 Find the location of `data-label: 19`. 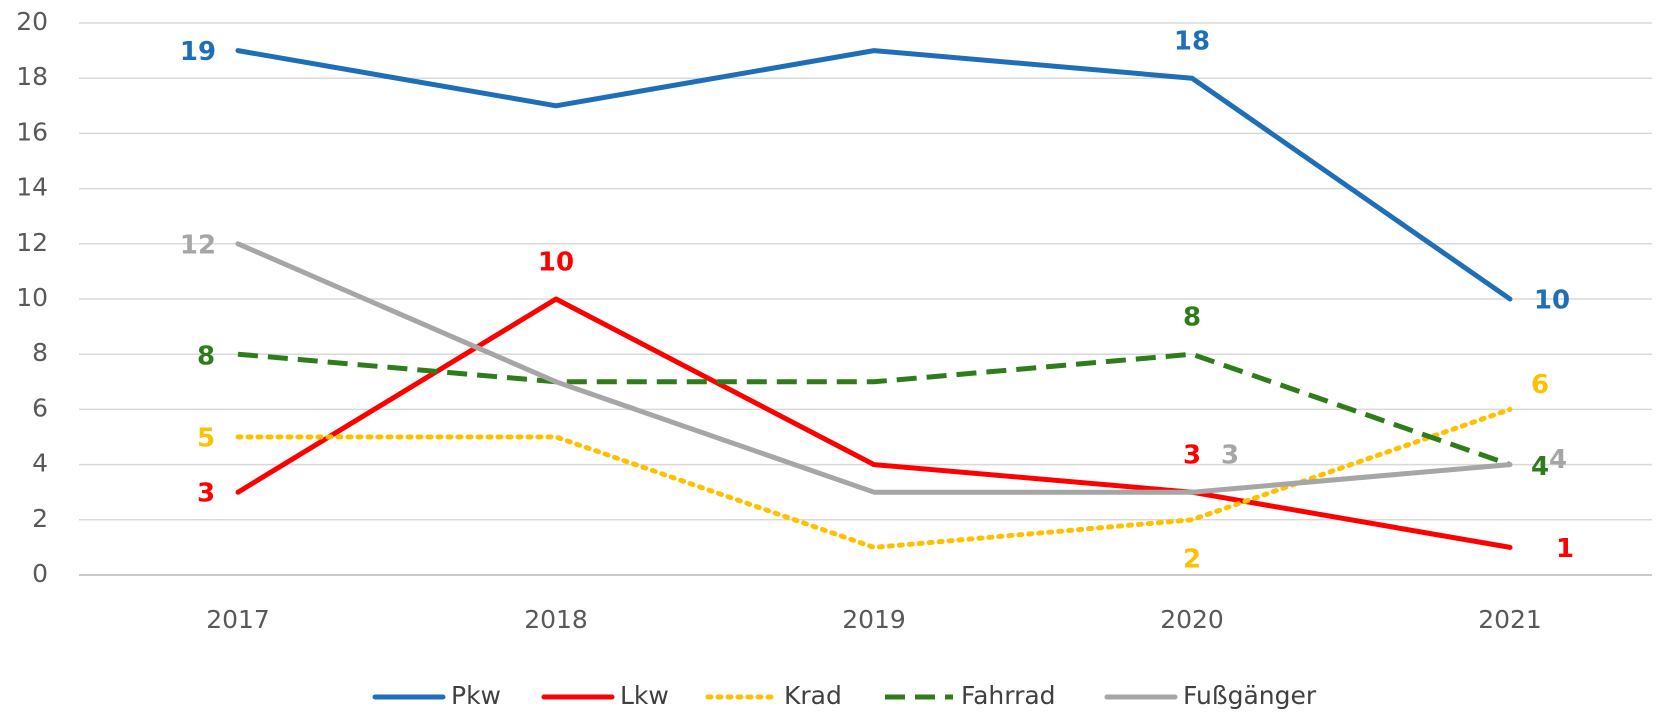

data-label: 19 is located at coordinates (198, 52).